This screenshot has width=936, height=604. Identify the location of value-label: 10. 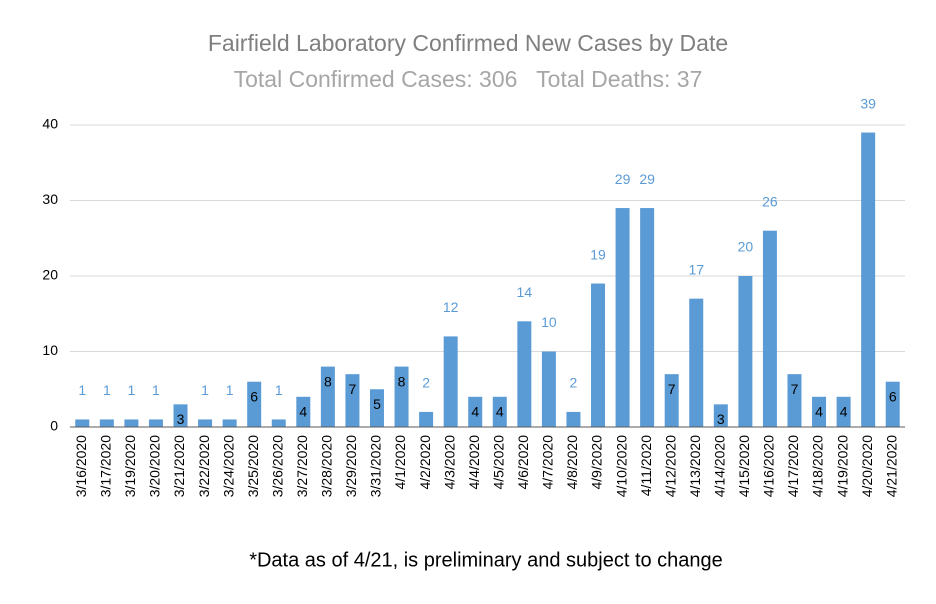
(549, 322).